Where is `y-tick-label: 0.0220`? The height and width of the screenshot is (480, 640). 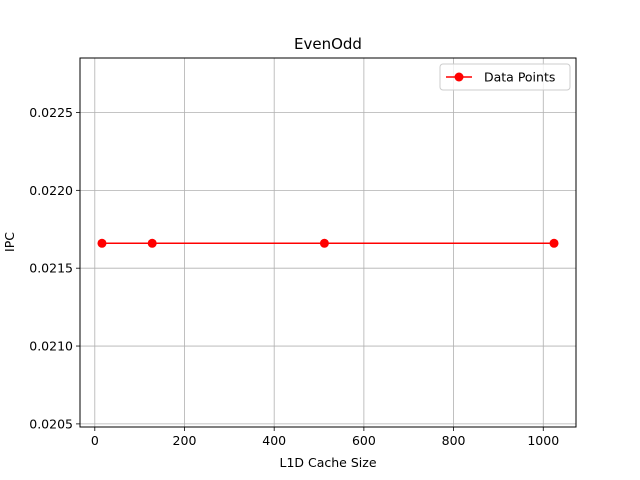 y-tick-label: 0.0220 is located at coordinates (51, 190).